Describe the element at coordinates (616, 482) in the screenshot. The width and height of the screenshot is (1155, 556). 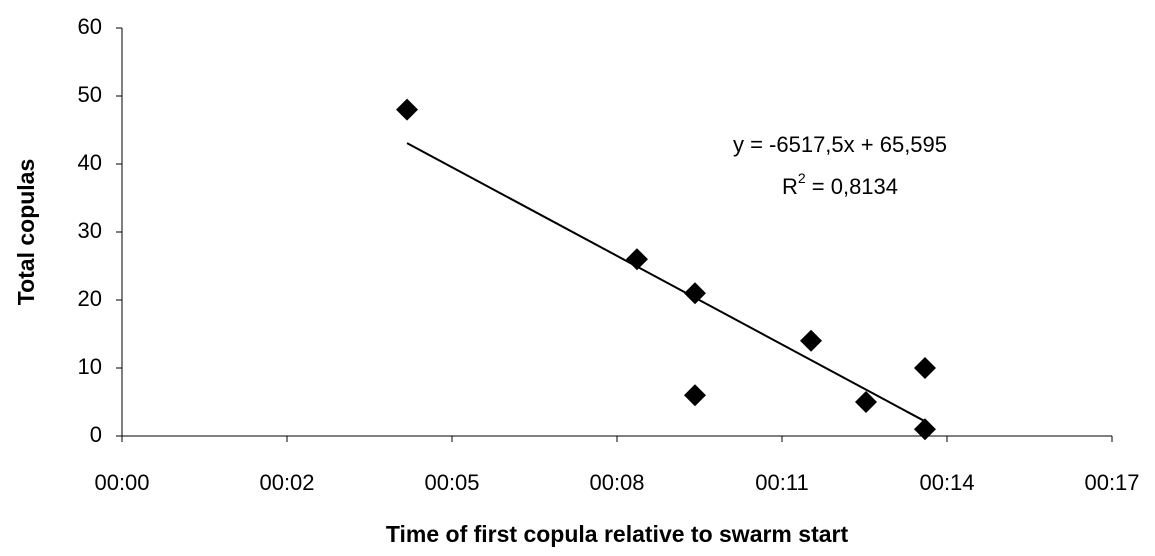
I see `x-tick-label: 00:08` at that location.